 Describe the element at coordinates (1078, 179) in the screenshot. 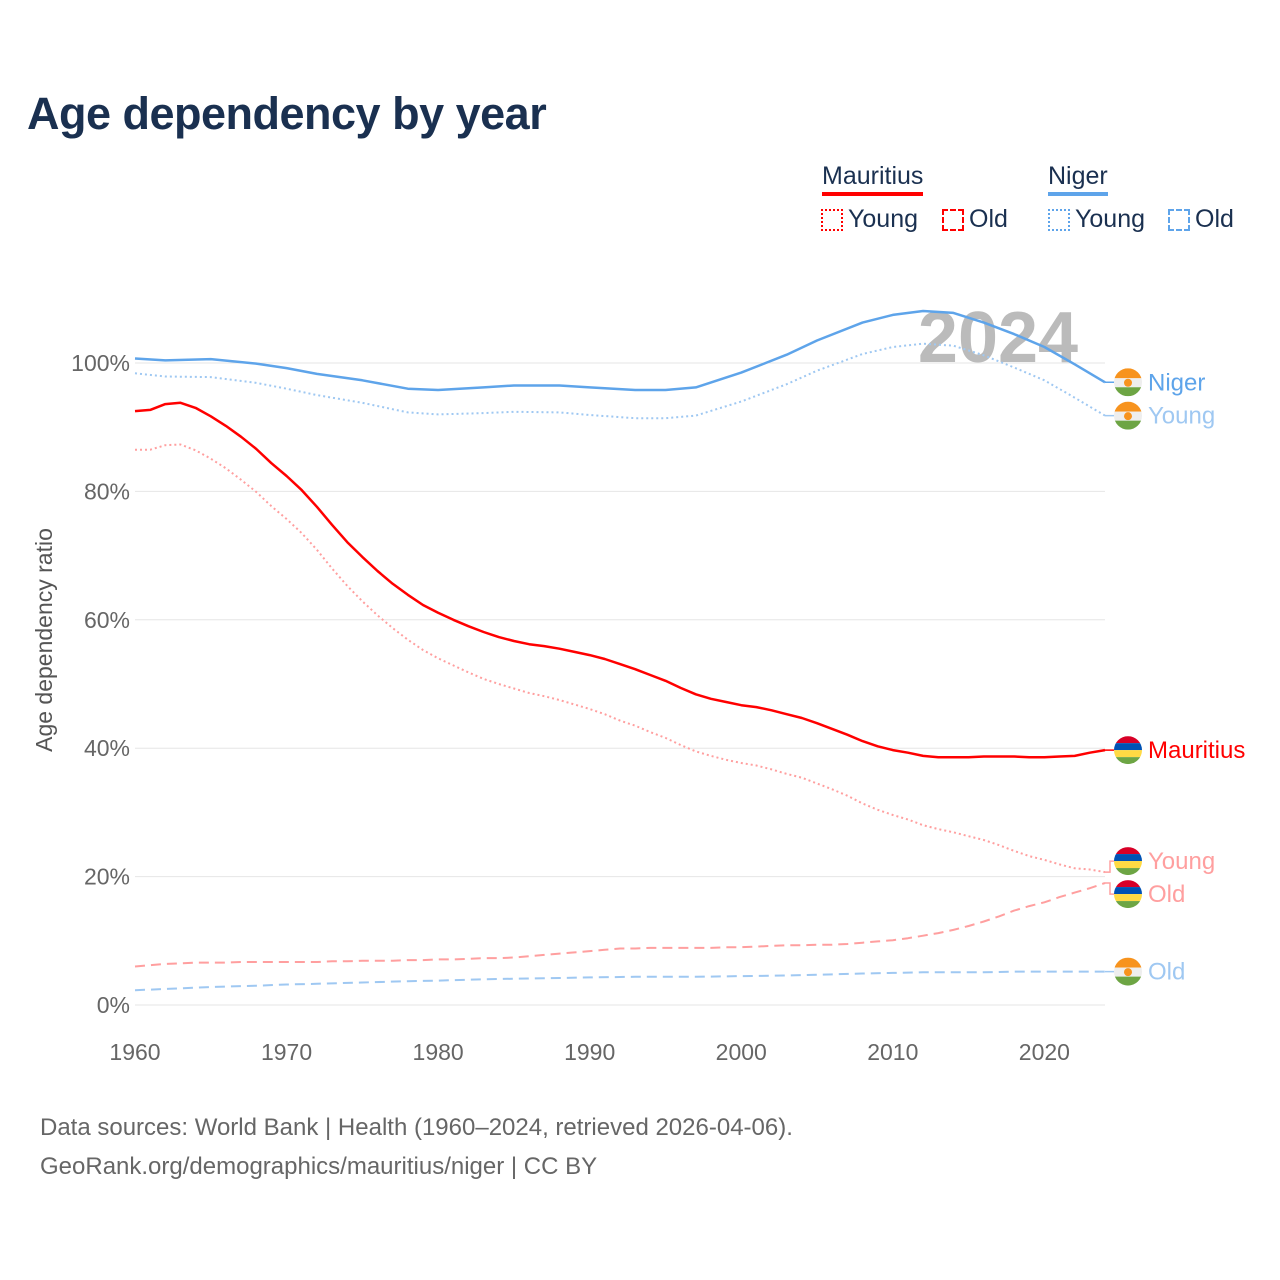

I see `legend-niger: Niger` at that location.